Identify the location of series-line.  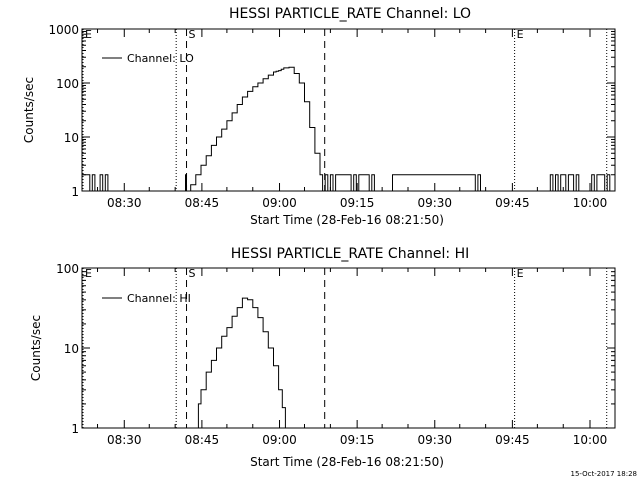
(240, 363).